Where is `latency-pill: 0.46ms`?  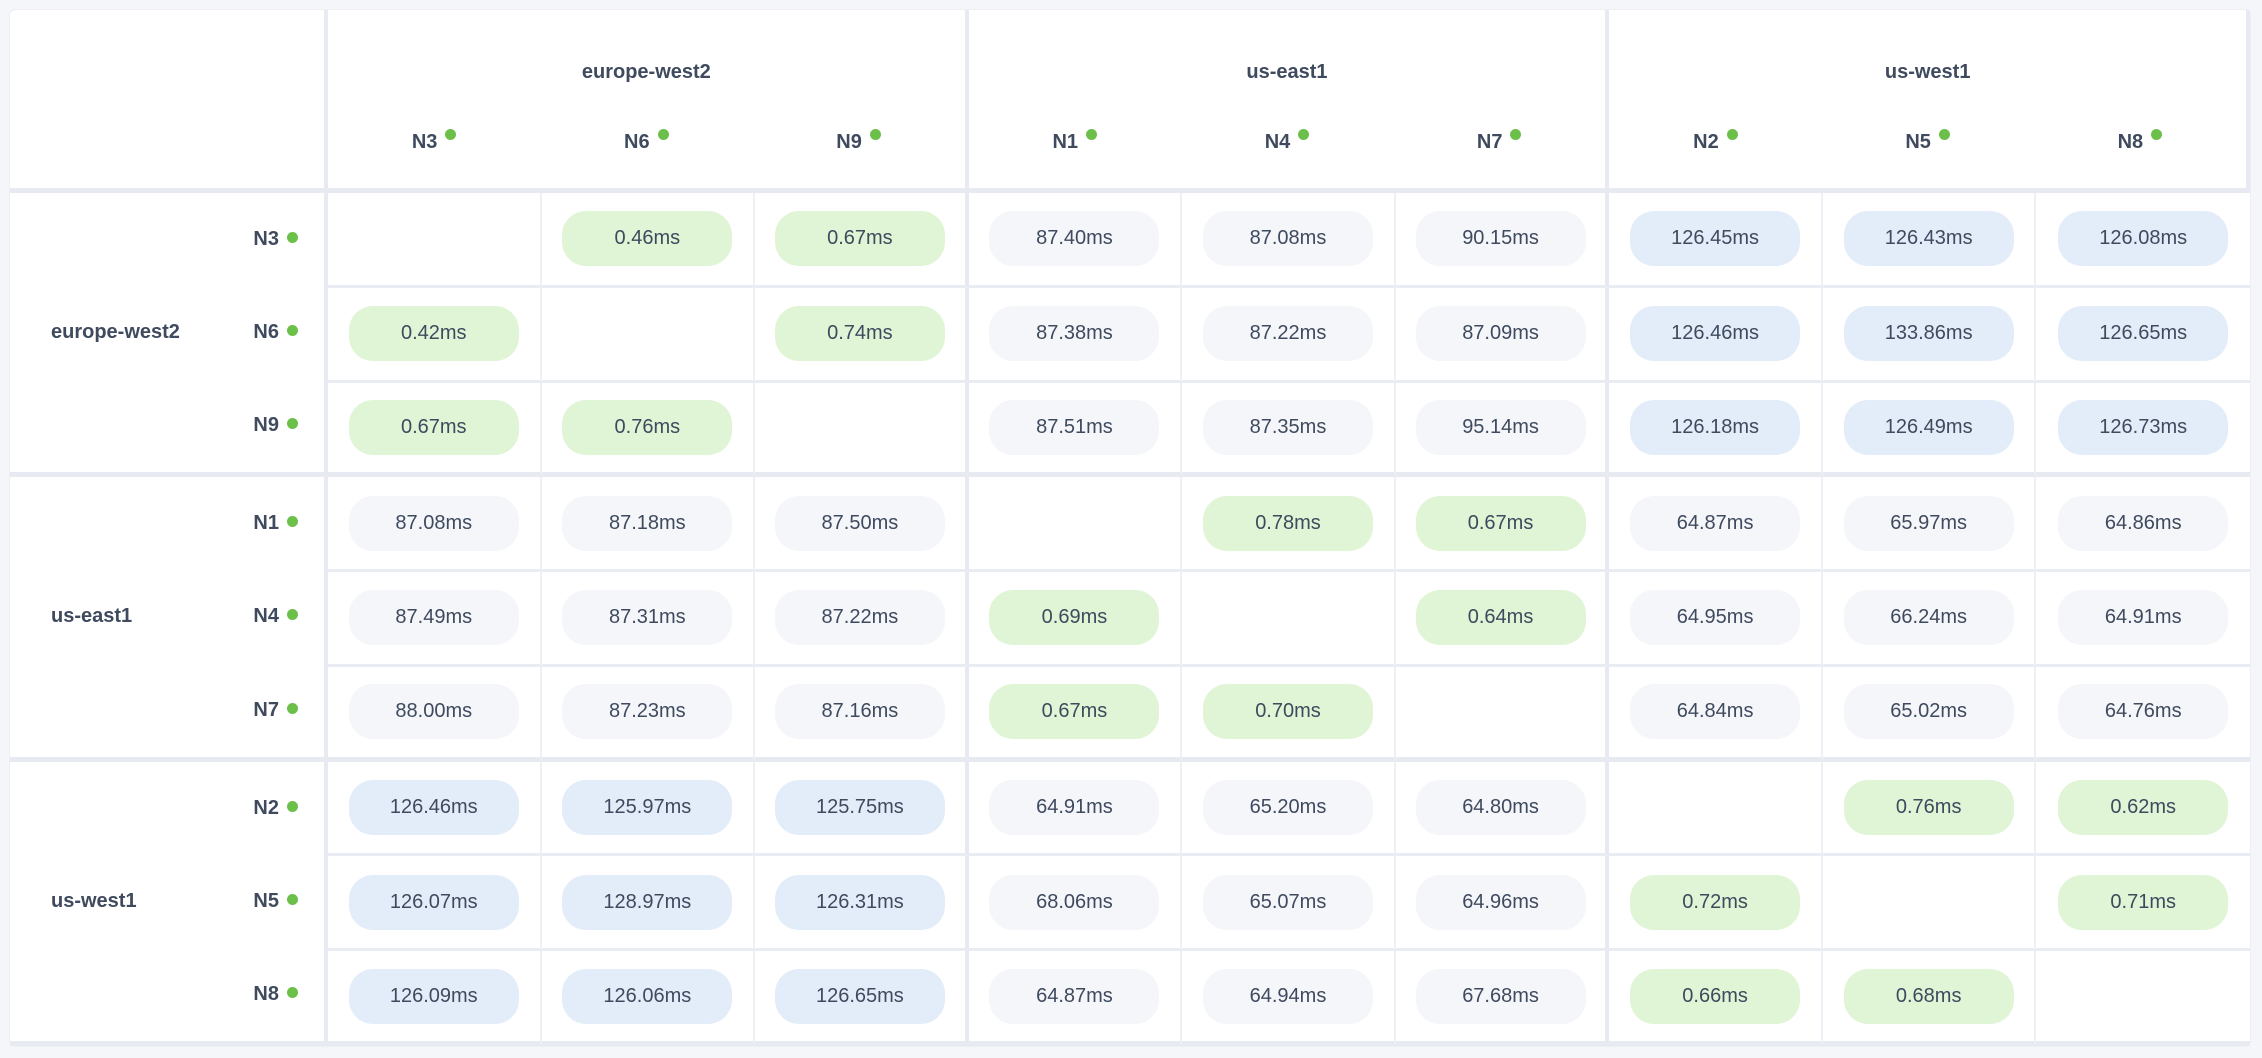 latency-pill: 0.46ms is located at coordinates (647, 239).